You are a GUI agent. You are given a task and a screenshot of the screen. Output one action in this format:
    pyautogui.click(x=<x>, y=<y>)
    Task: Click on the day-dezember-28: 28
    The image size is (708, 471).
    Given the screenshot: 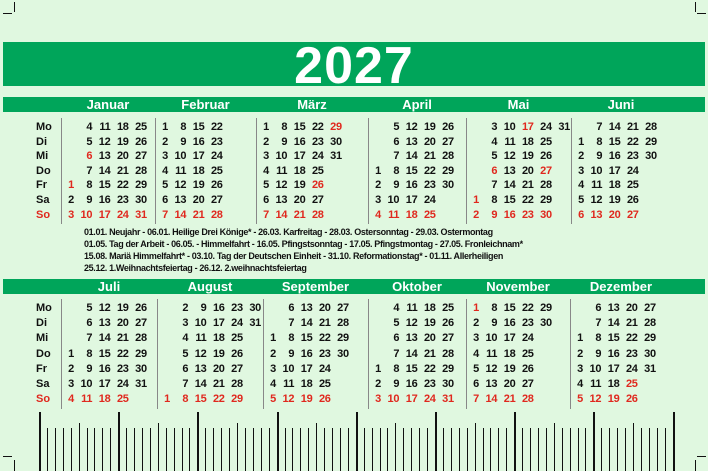 What is the action you would take?
    pyautogui.click(x=650, y=323)
    